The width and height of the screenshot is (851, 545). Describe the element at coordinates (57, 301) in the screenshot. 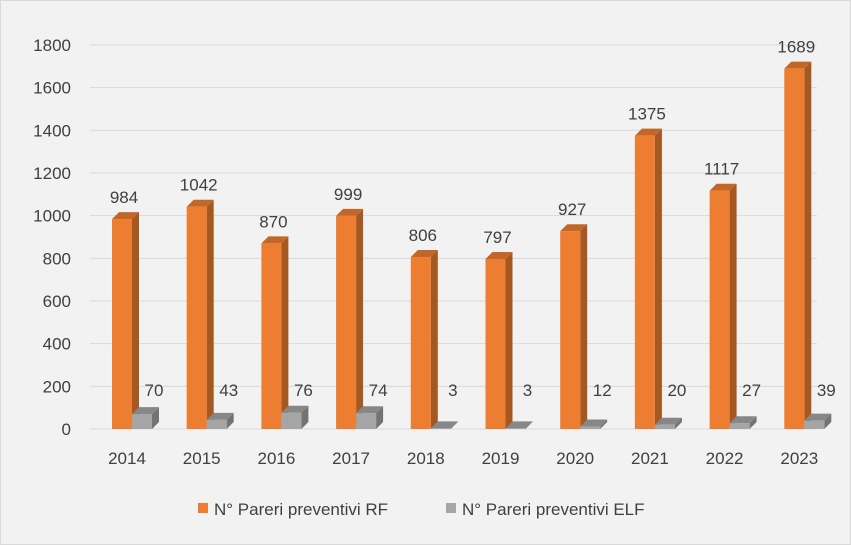

I see `y-tick-label: 600` at that location.